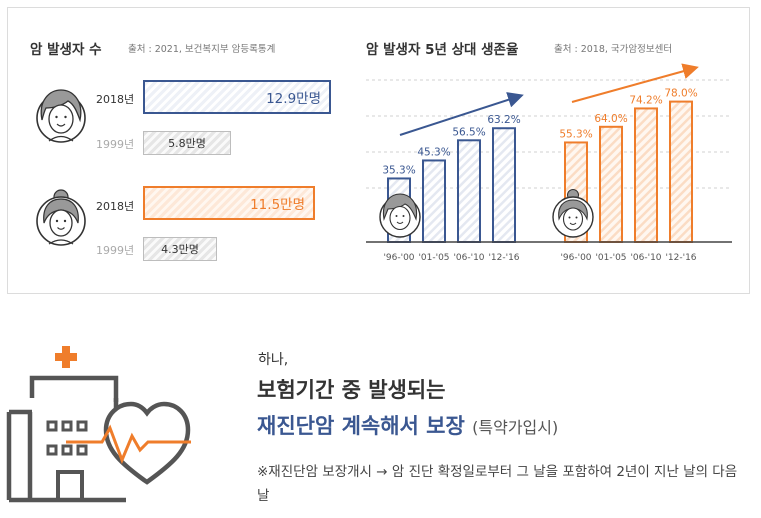 Image resolution: width=761 pixels, height=518 pixels. I want to click on incidence-bar-1999: 4.3만명, so click(180, 249).